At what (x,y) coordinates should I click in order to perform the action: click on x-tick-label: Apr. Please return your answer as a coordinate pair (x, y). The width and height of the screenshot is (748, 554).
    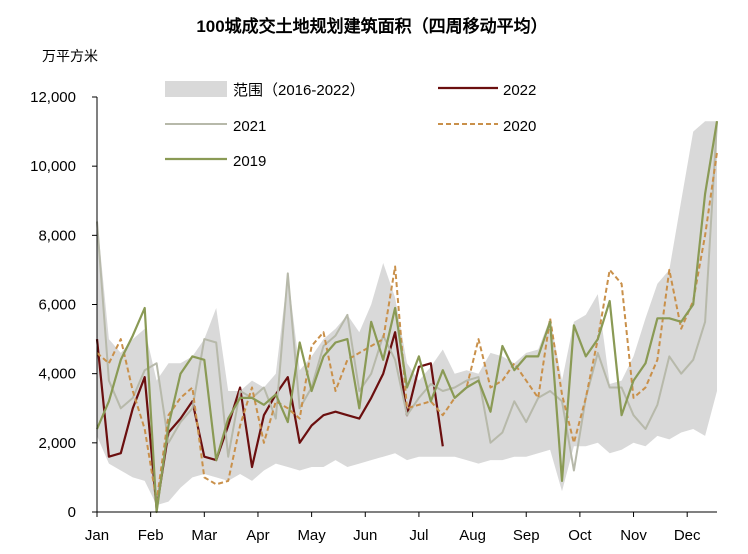
    Looking at the image, I should click on (257, 535).